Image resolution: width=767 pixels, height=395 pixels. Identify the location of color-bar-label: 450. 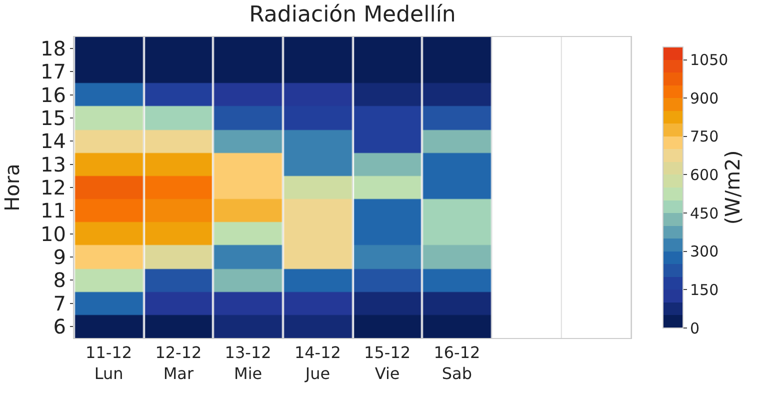
(704, 213).